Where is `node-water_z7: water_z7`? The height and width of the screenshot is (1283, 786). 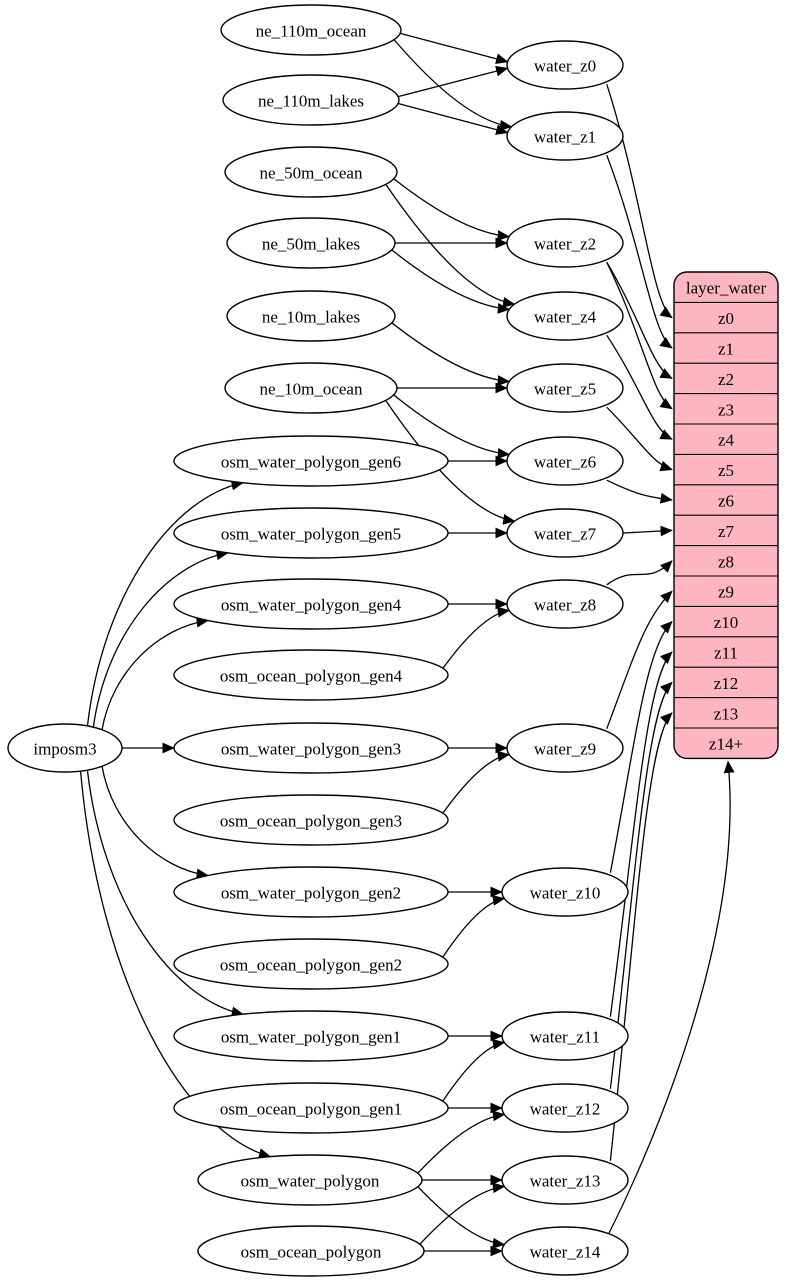
node-water_z7: water_z7 is located at coordinates (565, 533).